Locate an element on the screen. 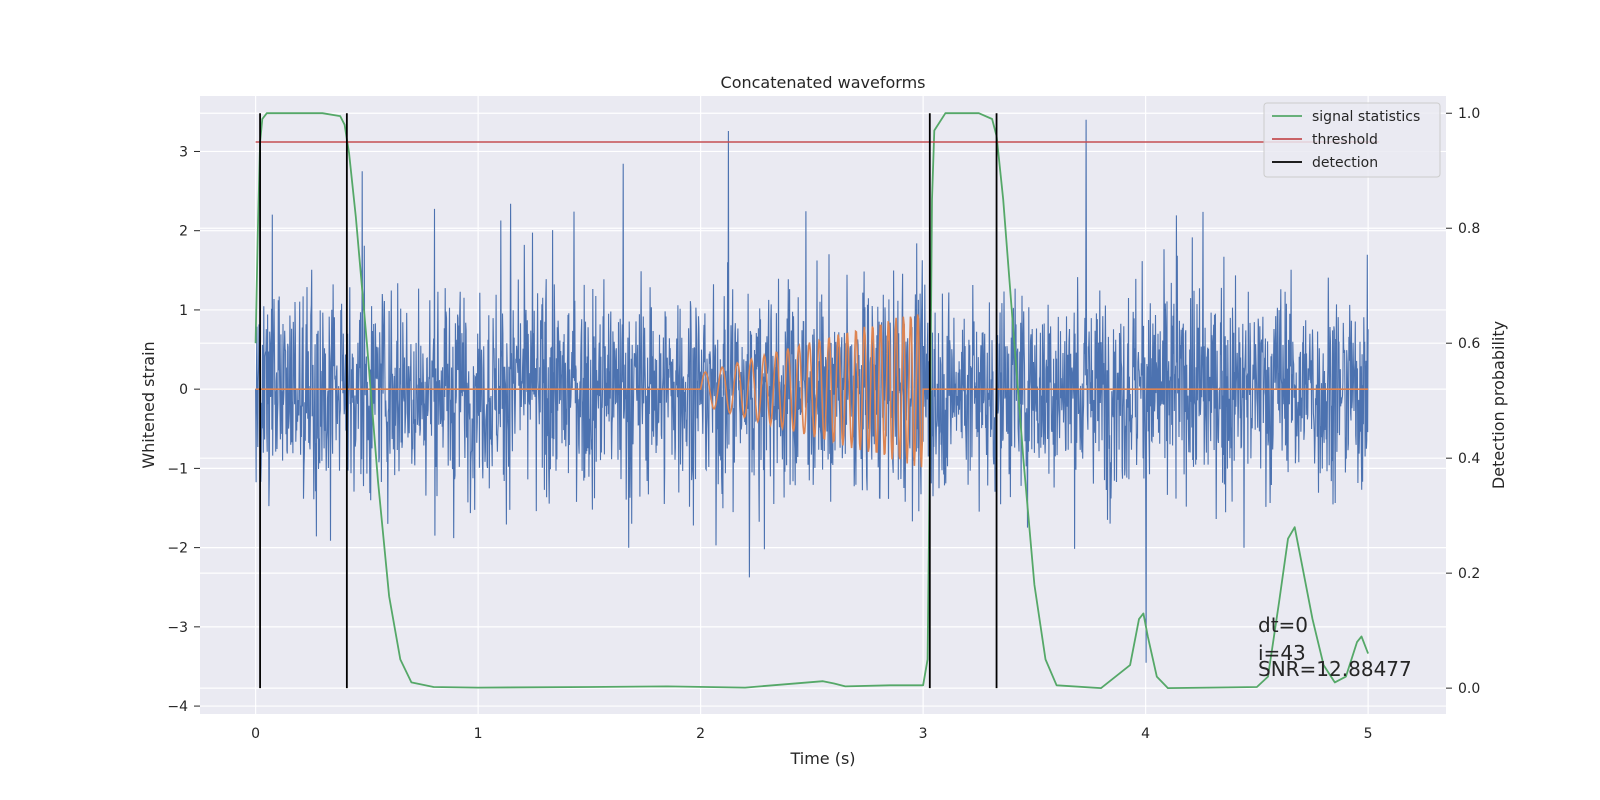  x-tick-label: 0 is located at coordinates (255, 734).